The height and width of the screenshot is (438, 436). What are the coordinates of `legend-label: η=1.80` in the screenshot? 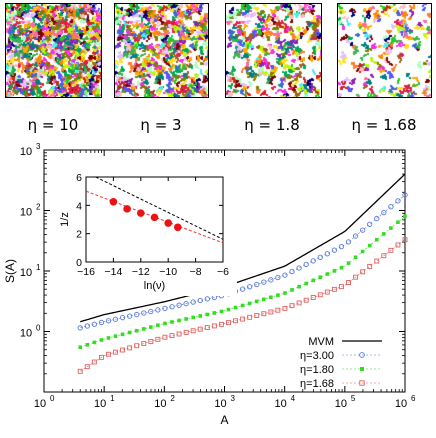 It's located at (317, 370).